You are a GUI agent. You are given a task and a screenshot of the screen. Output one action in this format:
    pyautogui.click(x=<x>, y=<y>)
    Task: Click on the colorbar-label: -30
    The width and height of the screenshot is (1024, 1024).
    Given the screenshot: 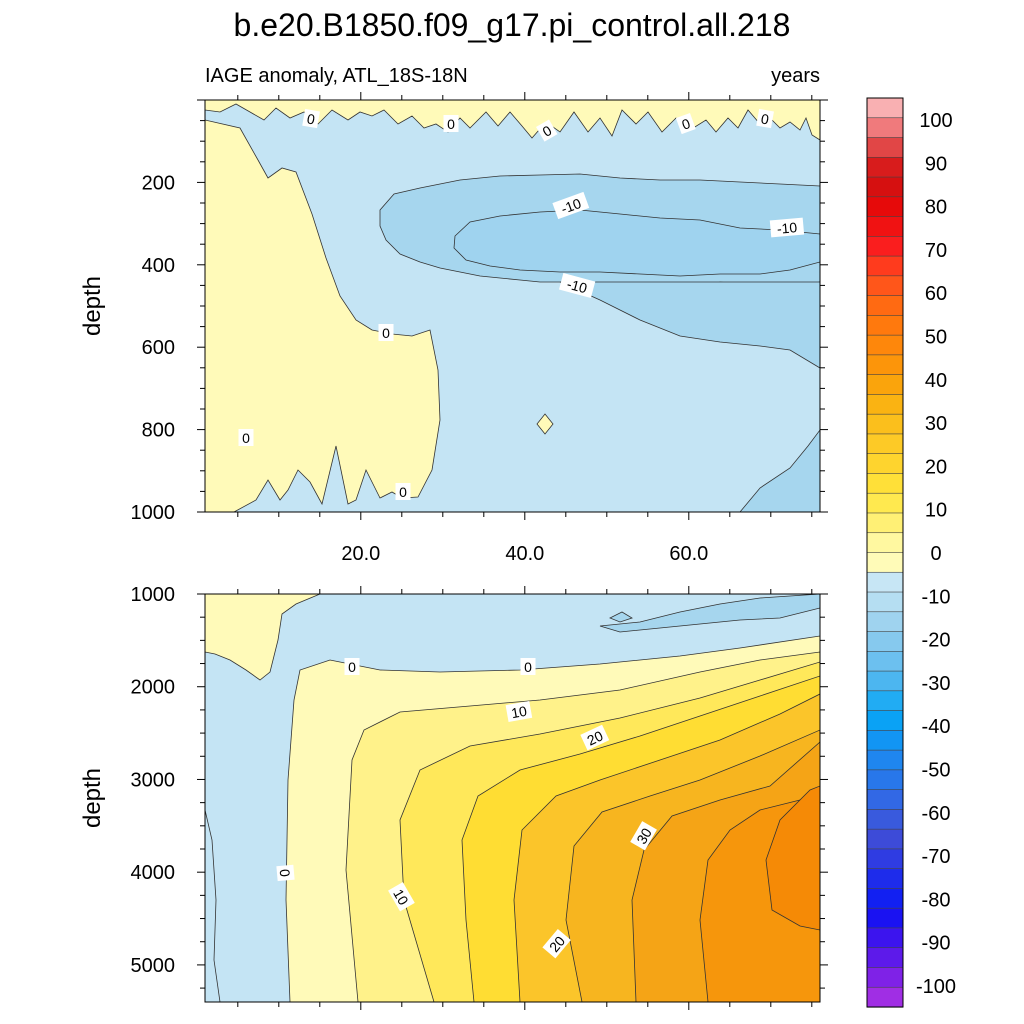 What is the action you would take?
    pyautogui.click(x=936, y=684)
    